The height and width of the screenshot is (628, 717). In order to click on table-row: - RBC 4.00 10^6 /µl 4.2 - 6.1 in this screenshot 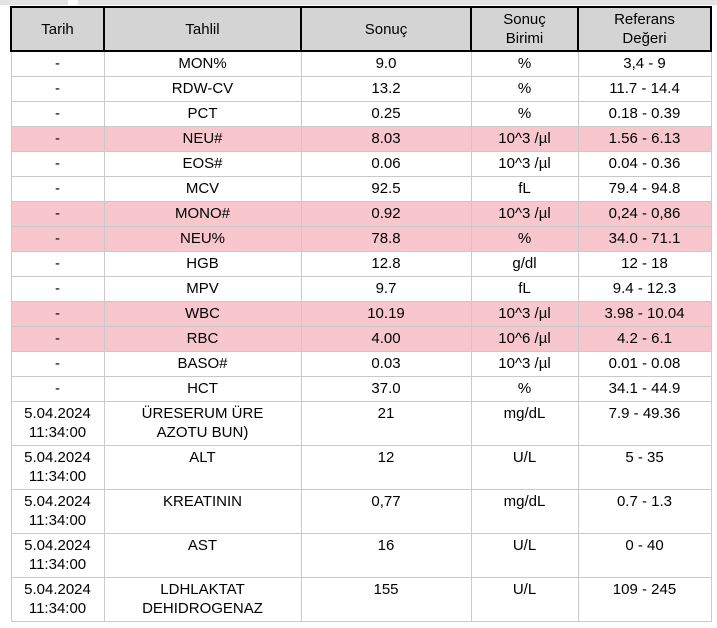, I will do `click(361, 339)`.